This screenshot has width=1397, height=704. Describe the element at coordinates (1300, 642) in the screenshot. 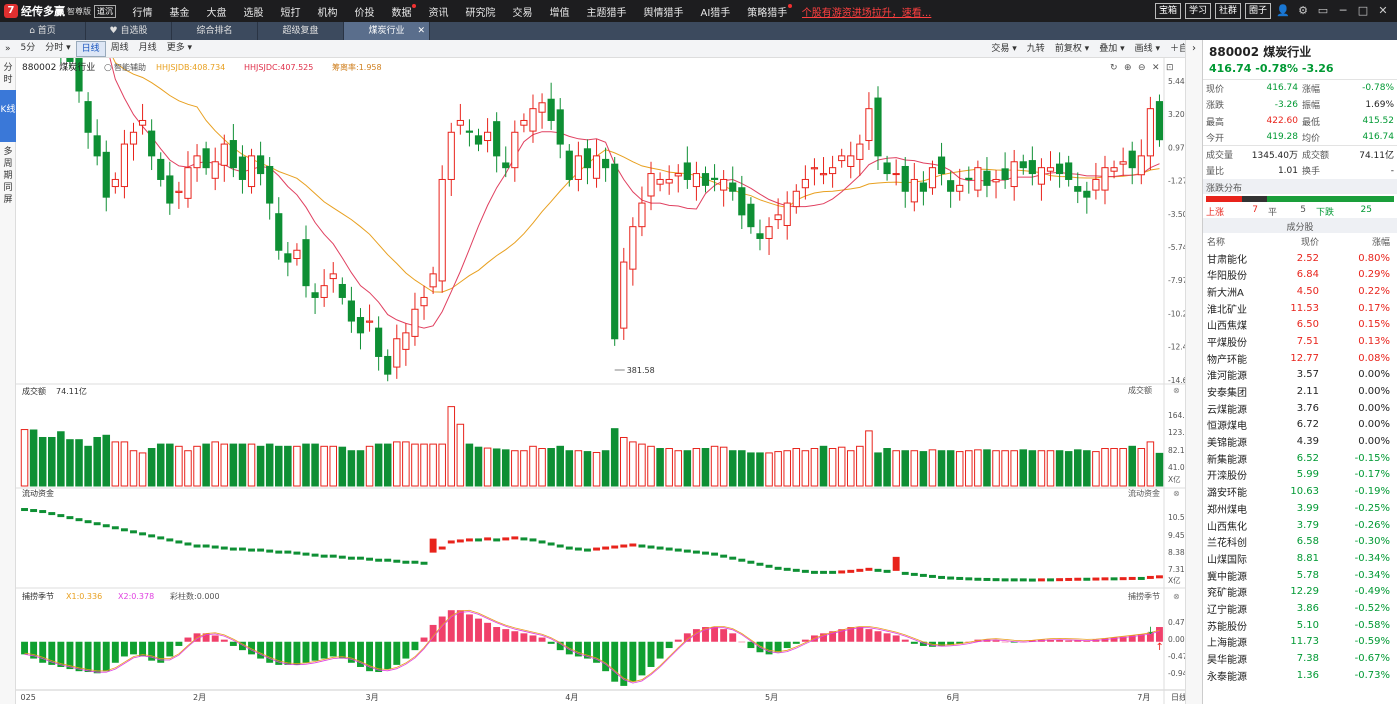

I see `stock-row: 上海能源 11.73 -0.59%` at that location.